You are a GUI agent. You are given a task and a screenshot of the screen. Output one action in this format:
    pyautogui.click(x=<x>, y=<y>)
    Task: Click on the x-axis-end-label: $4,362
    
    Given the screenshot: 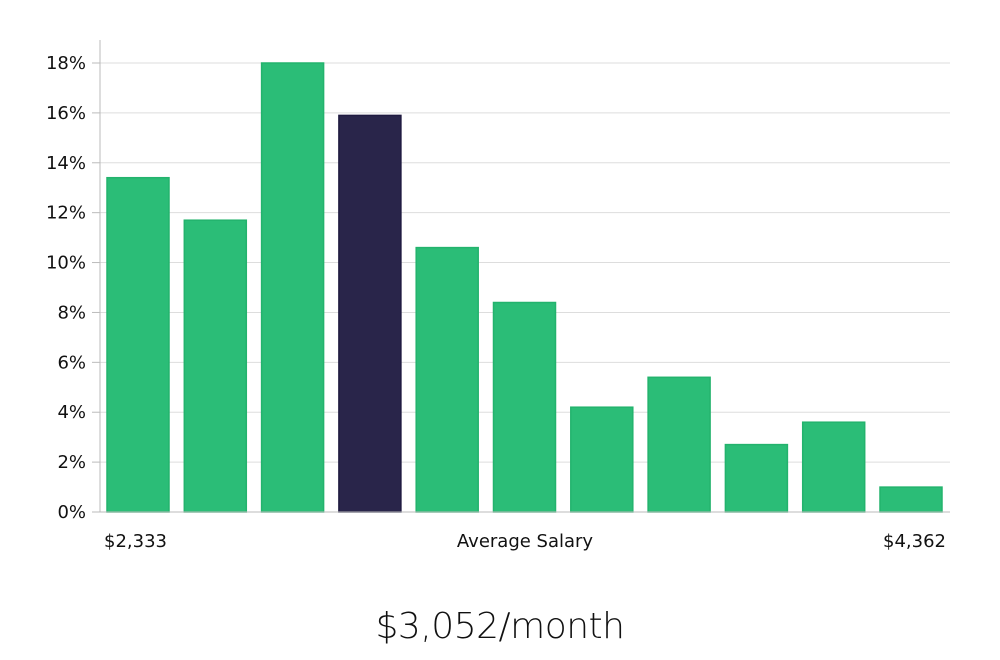 What is the action you would take?
    pyautogui.click(x=914, y=541)
    